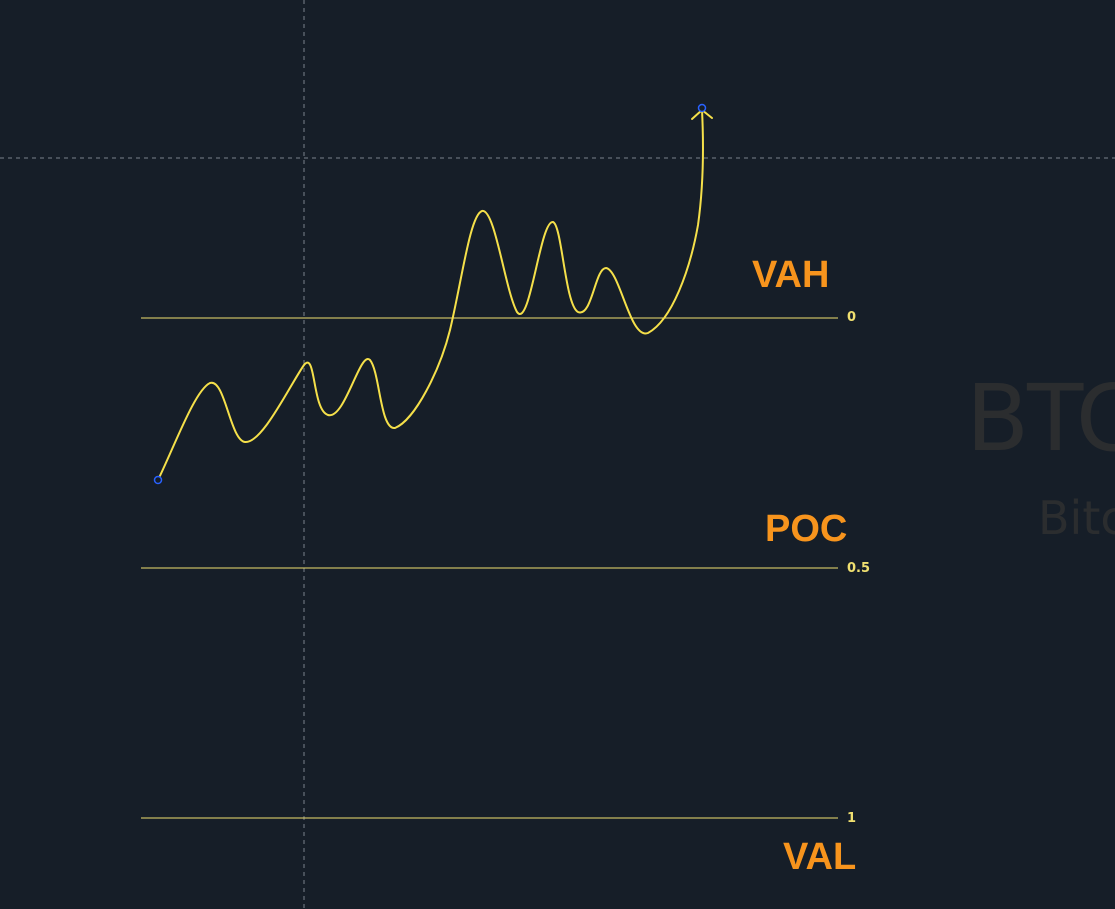 The width and height of the screenshot is (1115, 909). Describe the element at coordinates (702, 108) in the screenshot. I see `end-anchor-handle` at that location.